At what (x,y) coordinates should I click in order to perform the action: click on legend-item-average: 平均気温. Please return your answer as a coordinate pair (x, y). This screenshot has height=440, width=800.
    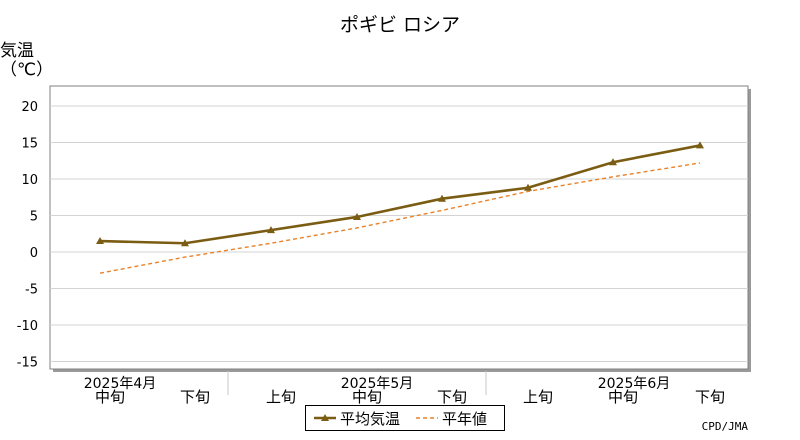
    Looking at the image, I should click on (357, 418).